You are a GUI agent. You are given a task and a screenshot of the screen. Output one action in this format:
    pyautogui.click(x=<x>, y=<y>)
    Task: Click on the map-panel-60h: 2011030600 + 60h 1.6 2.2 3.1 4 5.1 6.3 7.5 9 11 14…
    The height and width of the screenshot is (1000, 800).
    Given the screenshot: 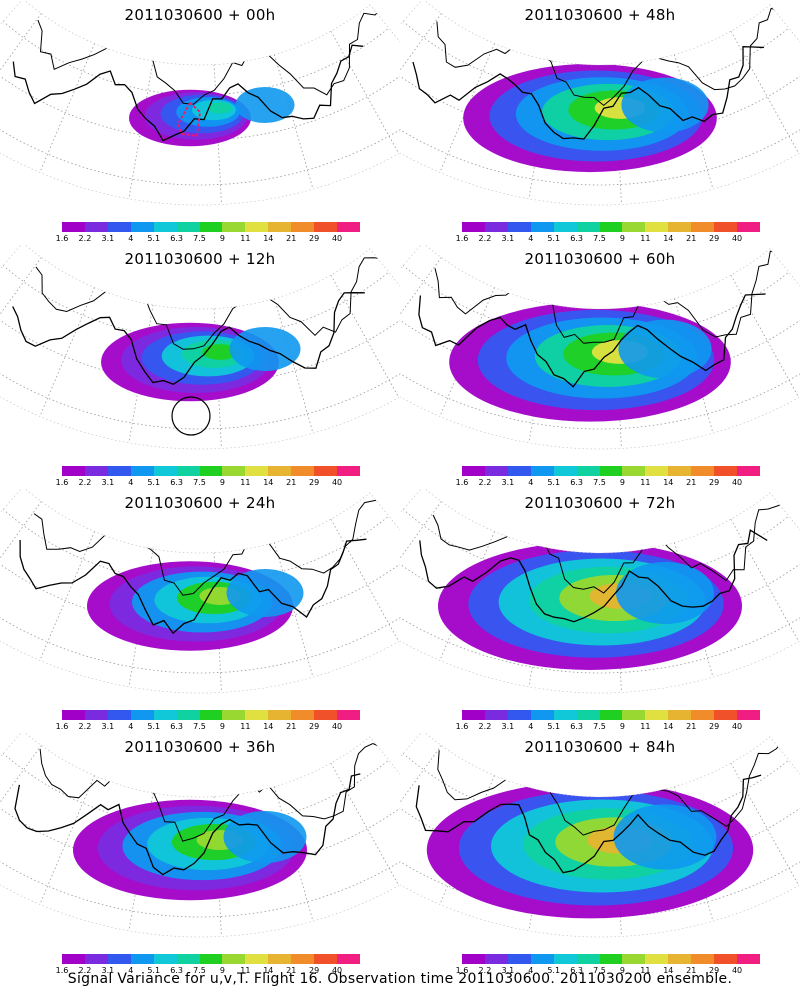 What is the action you would take?
    pyautogui.click(x=600, y=366)
    